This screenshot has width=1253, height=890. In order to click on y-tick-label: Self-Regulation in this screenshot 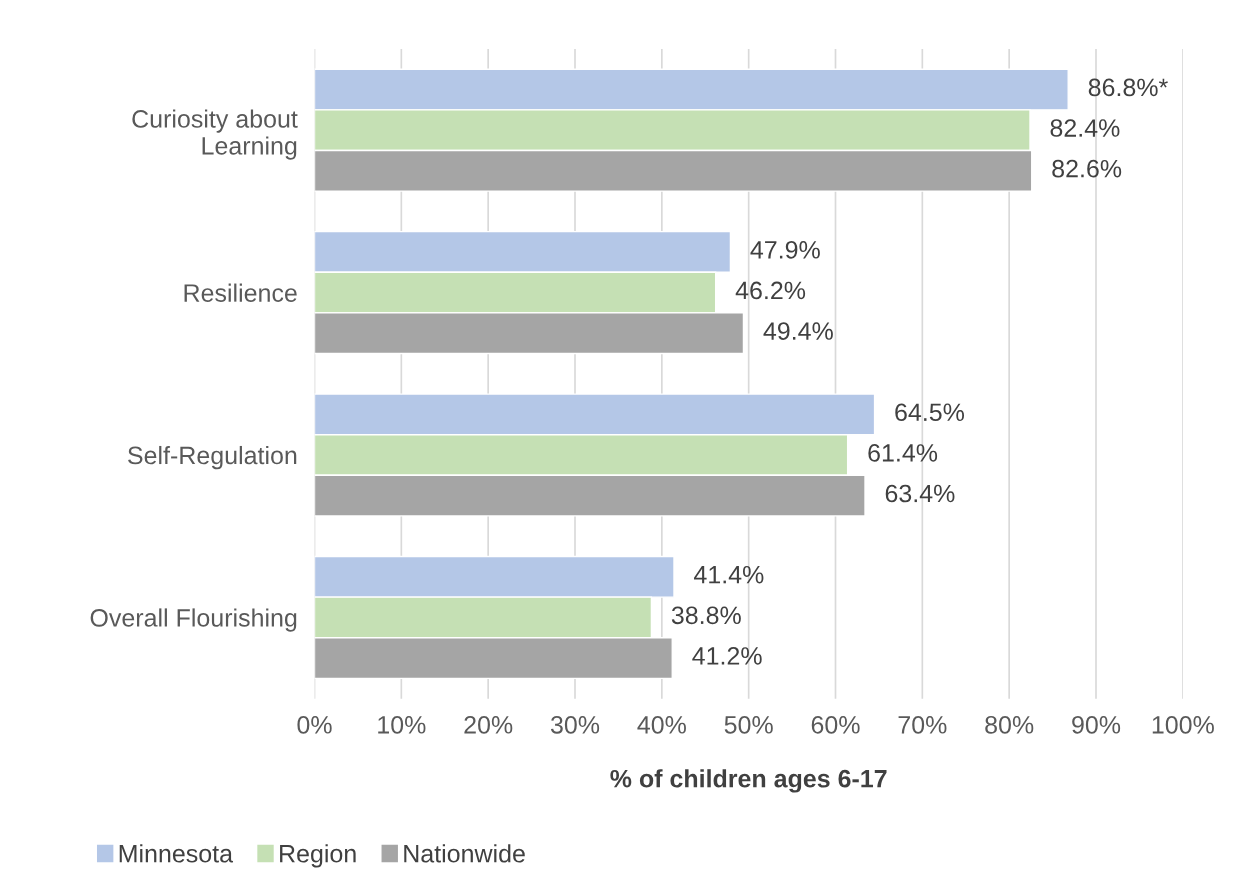, I will do `click(212, 457)`.